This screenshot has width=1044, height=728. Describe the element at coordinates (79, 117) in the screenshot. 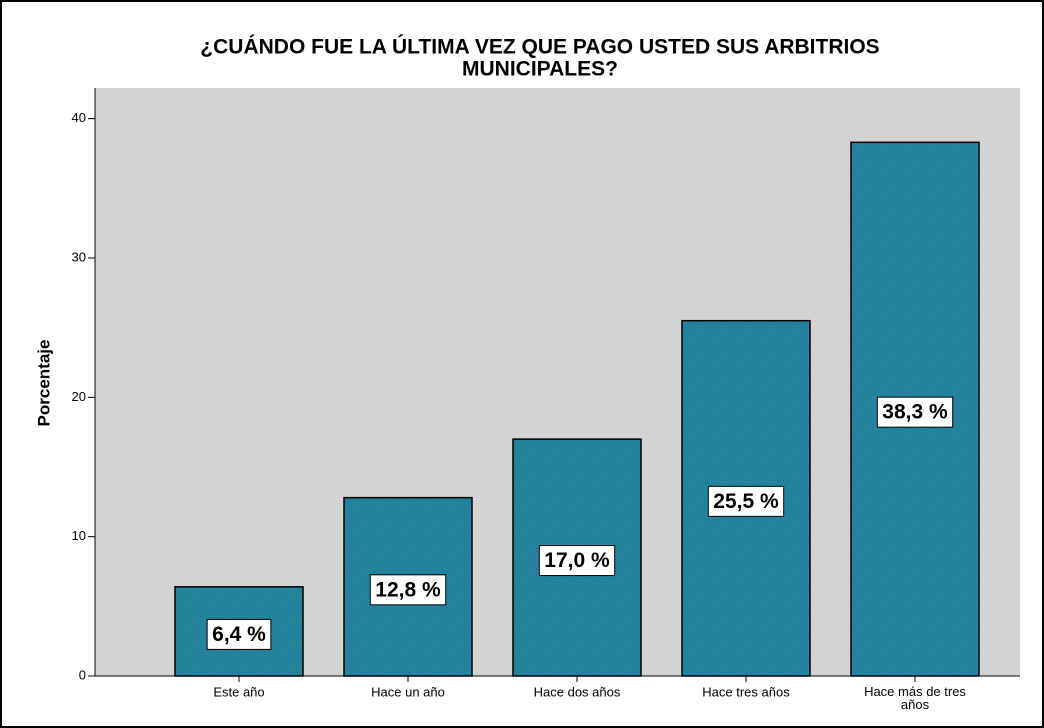

I see `y-tick-label: 40` at that location.